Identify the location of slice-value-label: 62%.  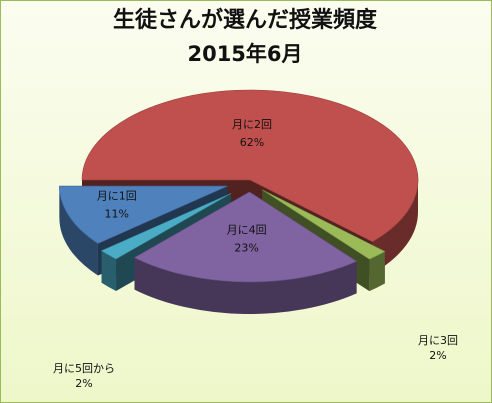
(252, 142).